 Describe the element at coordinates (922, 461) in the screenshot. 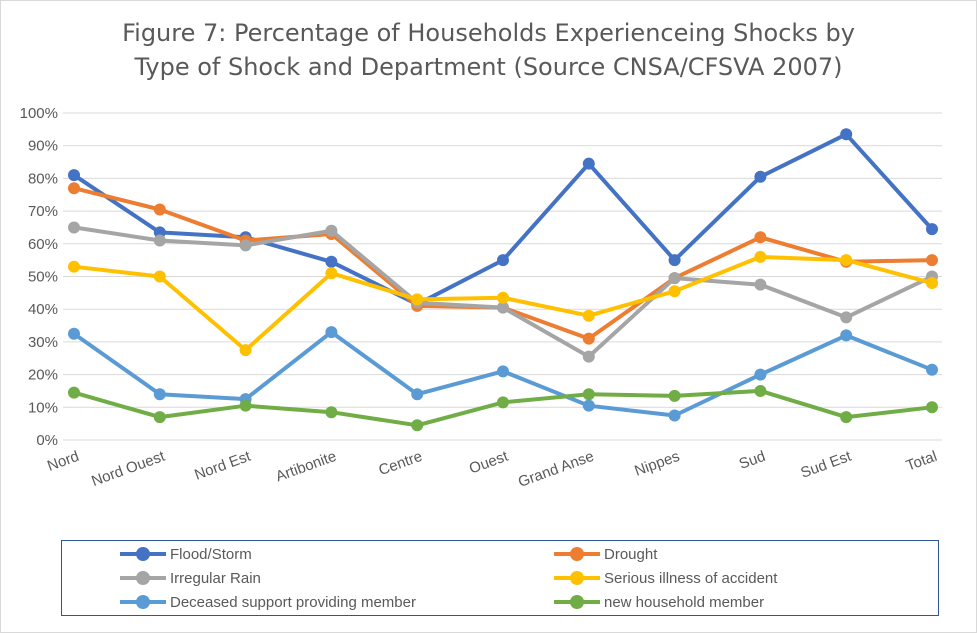

I see `x-tick-label: Total` at that location.